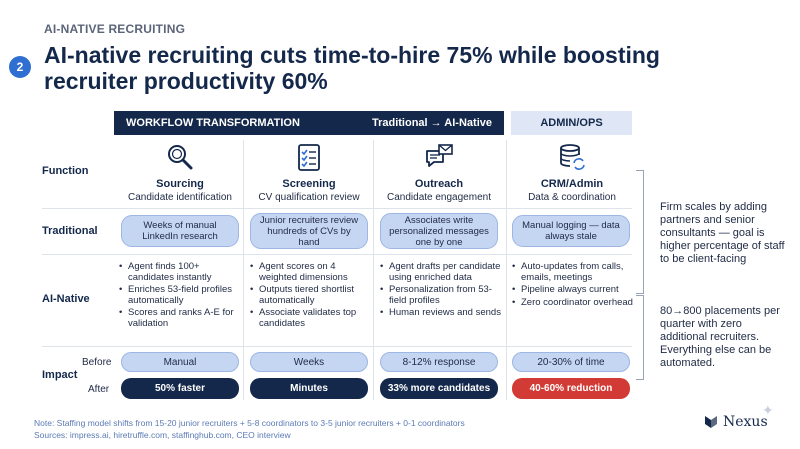 This screenshot has height=449, width=800. I want to click on sparkle-icon: ✦, so click(768, 410).